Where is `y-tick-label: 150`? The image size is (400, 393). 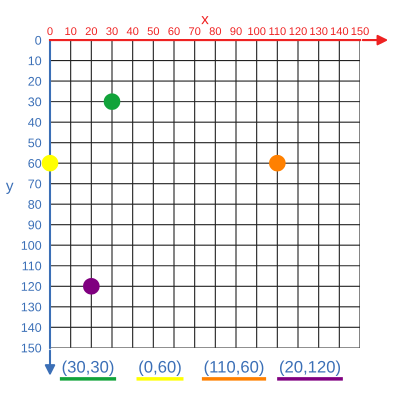
y-tick-label: 150 is located at coordinates (32, 348).